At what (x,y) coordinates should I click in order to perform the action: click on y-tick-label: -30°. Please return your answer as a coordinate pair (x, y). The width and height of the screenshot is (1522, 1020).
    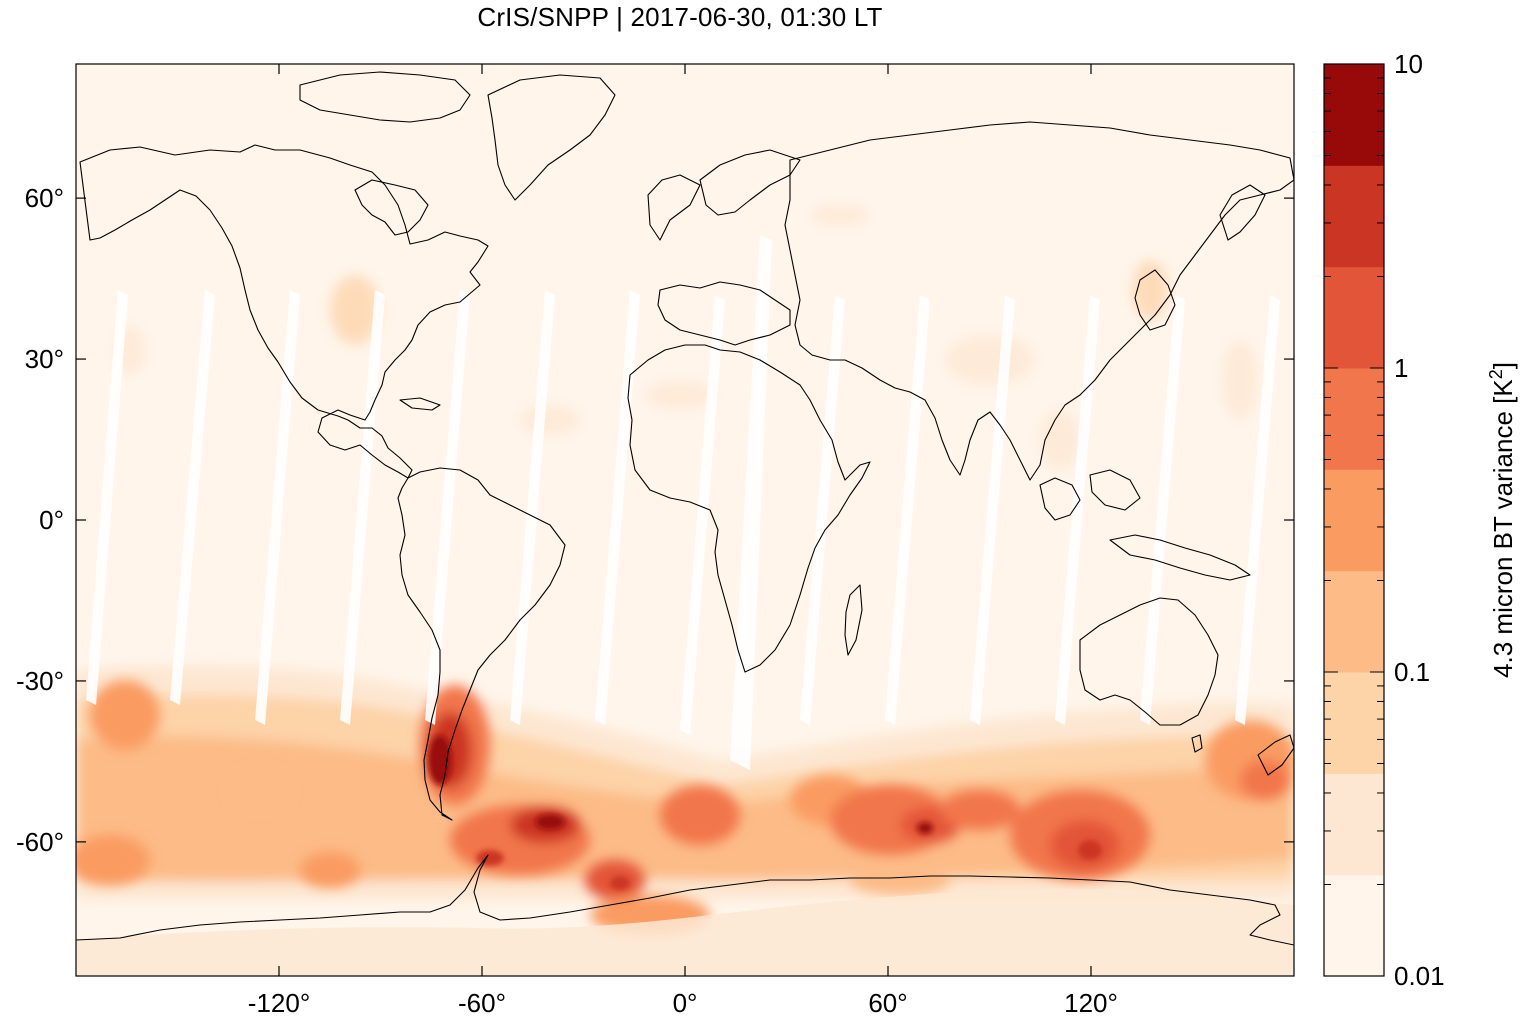
    Looking at the image, I should click on (40, 681).